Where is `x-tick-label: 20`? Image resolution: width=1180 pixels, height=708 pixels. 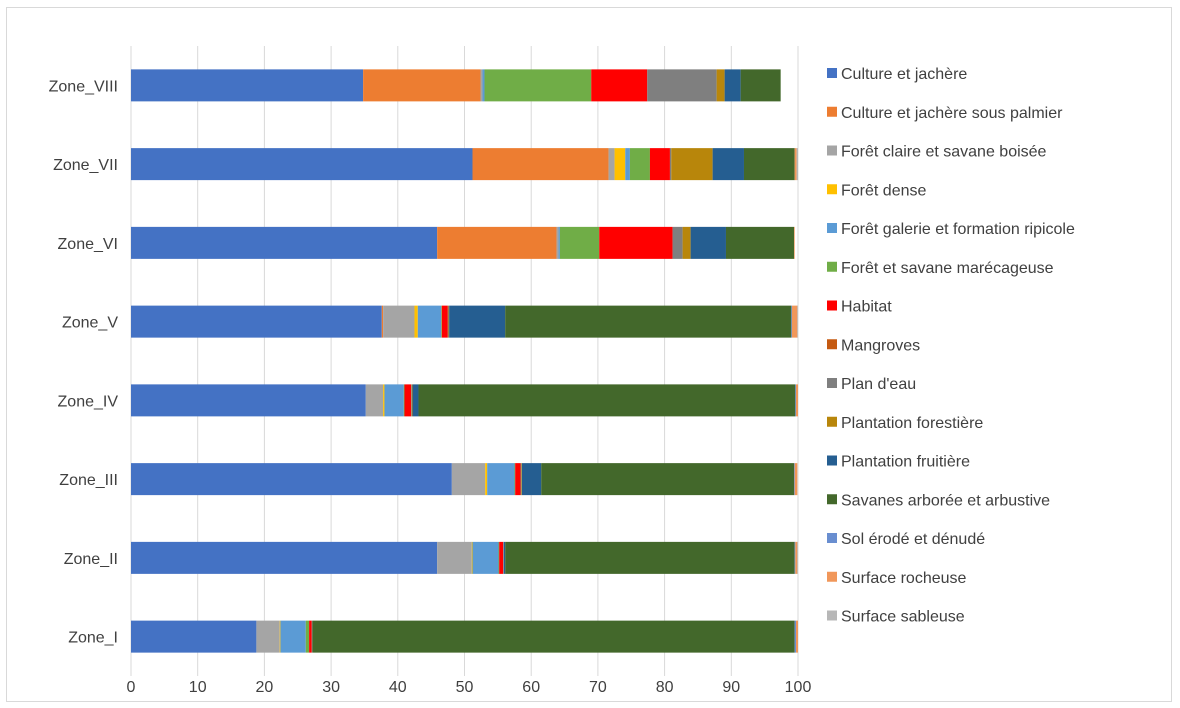 x-tick-label: 20 is located at coordinates (265, 687).